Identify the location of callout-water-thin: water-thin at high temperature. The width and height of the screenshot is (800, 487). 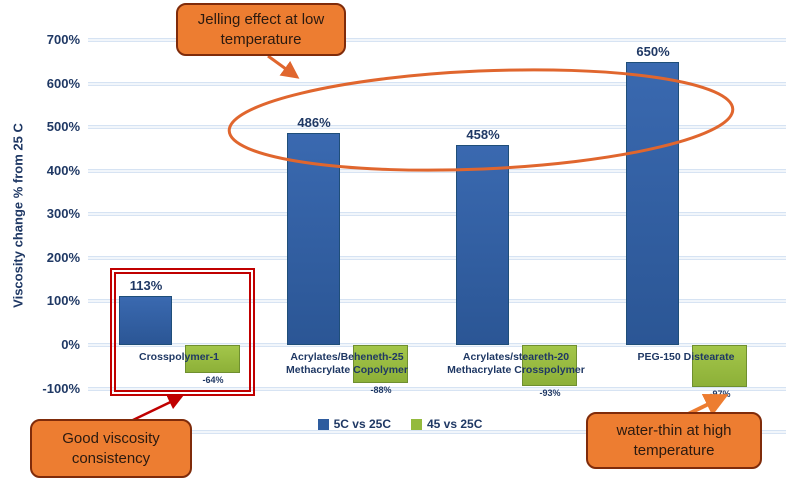
(674, 440).